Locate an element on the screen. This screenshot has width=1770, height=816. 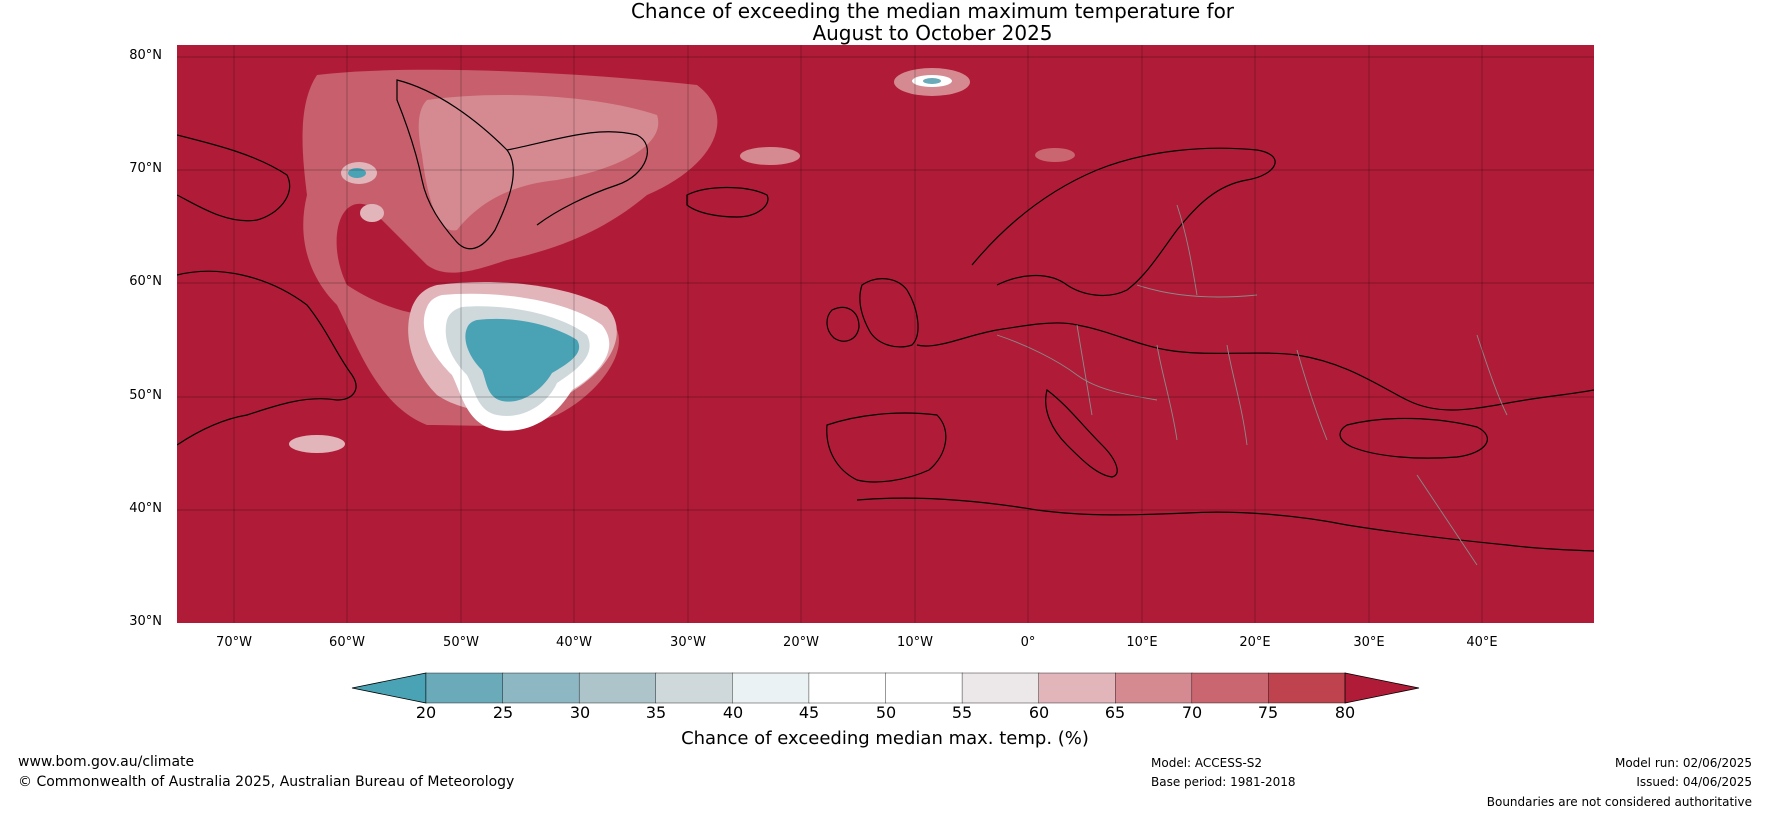
coastline-greenland is located at coordinates (455, 164).